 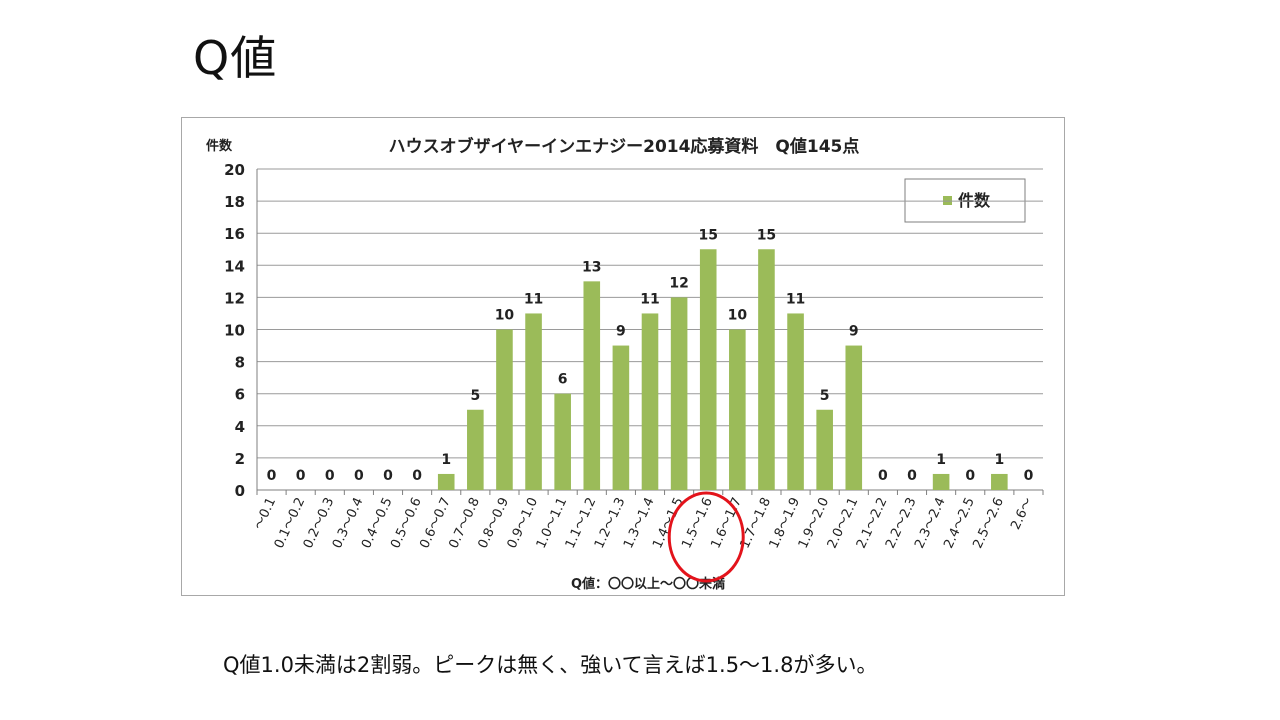 What do you see at coordinates (678, 283) in the screenshot?
I see `data-label: 12` at bounding box center [678, 283].